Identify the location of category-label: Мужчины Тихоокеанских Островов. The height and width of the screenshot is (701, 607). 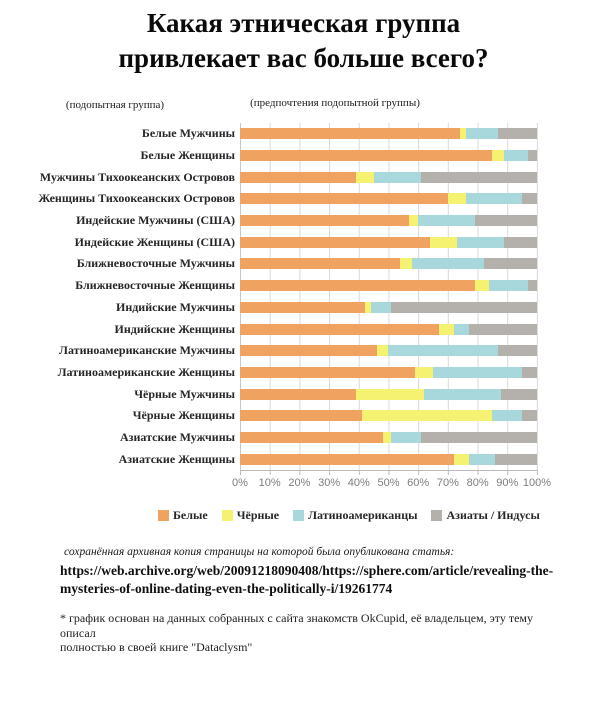
(137, 176).